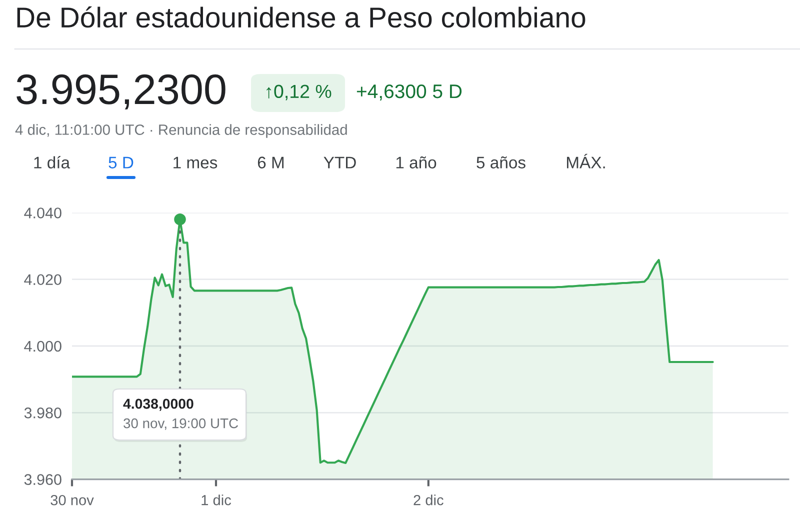 The image size is (800, 524). I want to click on x-tick-label: 1 dic, so click(217, 500).